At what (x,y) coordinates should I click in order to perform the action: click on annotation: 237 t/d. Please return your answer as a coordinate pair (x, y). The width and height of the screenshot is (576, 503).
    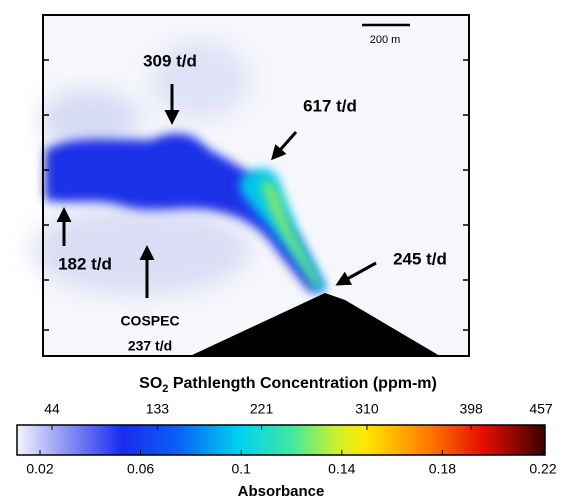
    Looking at the image, I should click on (150, 346).